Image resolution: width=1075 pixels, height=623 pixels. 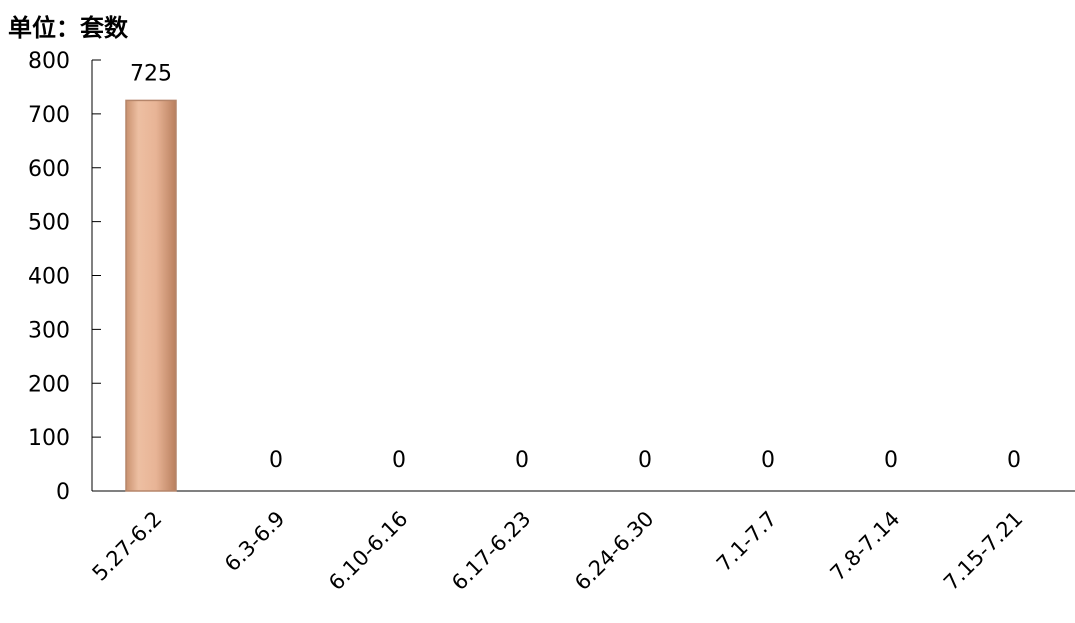 What do you see at coordinates (255, 542) in the screenshot?
I see `x-tick-label: 6.3-6.9` at bounding box center [255, 542].